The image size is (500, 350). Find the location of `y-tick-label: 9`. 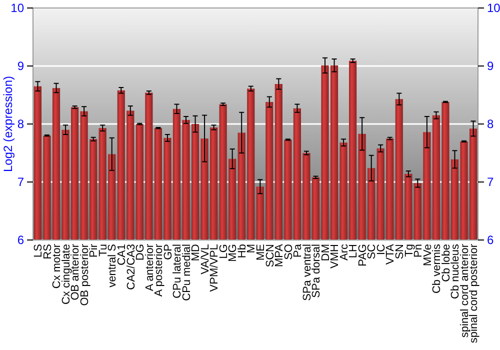

y-tick-label: 9 is located at coordinates (20, 65).